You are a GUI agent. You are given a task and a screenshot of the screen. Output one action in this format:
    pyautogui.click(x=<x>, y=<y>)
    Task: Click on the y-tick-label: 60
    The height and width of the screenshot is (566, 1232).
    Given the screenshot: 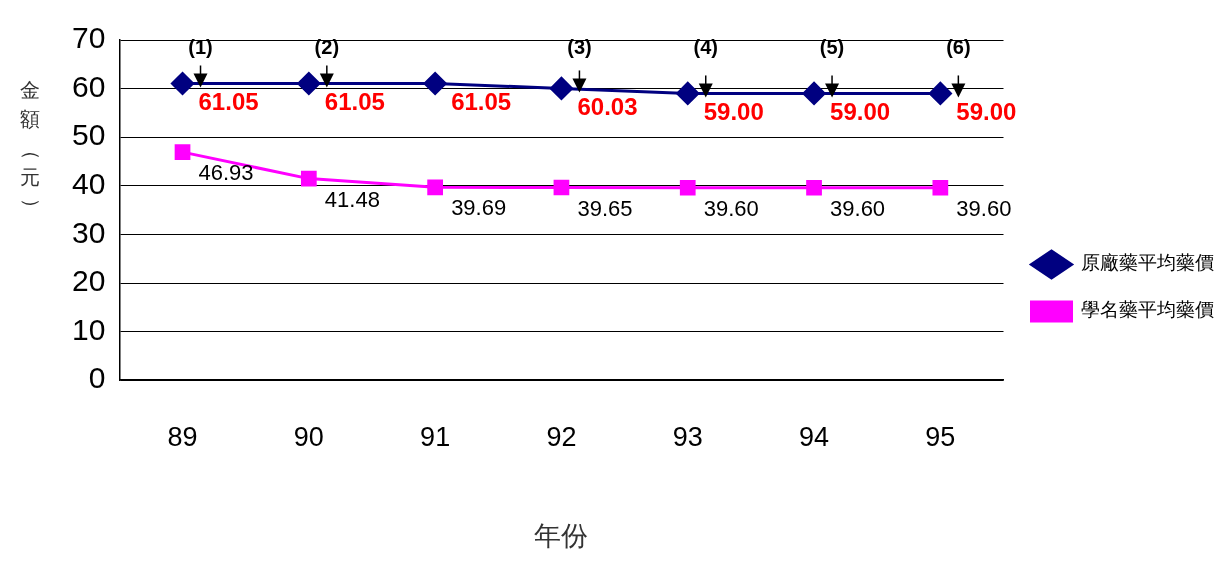 What is the action you would take?
    pyautogui.click(x=88, y=86)
    